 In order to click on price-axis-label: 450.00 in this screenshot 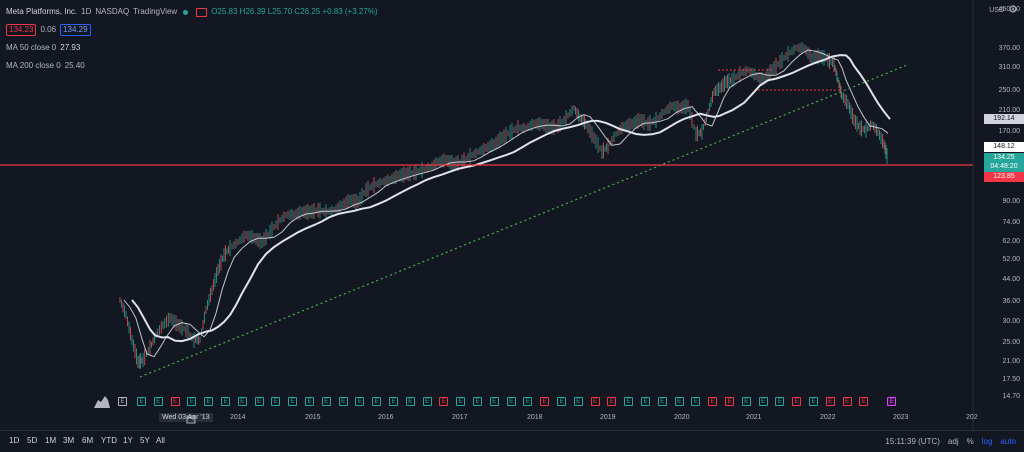, I will do `click(1009, 9)`.